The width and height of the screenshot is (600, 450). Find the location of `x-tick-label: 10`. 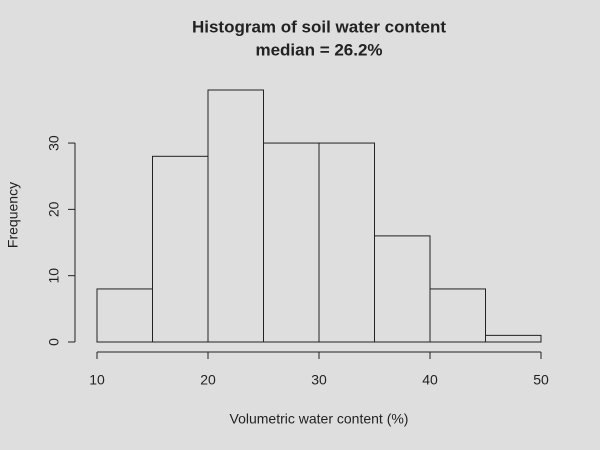

x-tick-label: 10 is located at coordinates (97, 380).